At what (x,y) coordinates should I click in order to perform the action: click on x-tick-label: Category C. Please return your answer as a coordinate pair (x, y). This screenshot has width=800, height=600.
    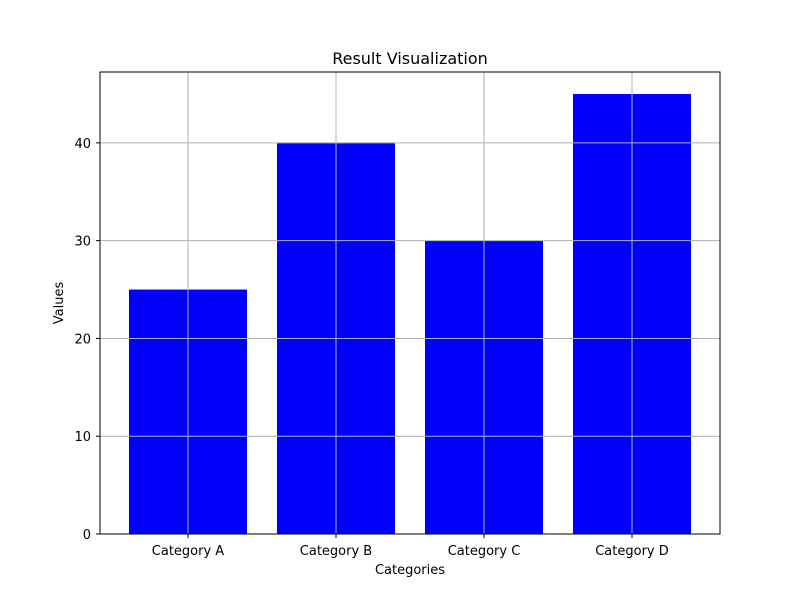
    Looking at the image, I should click on (484, 551).